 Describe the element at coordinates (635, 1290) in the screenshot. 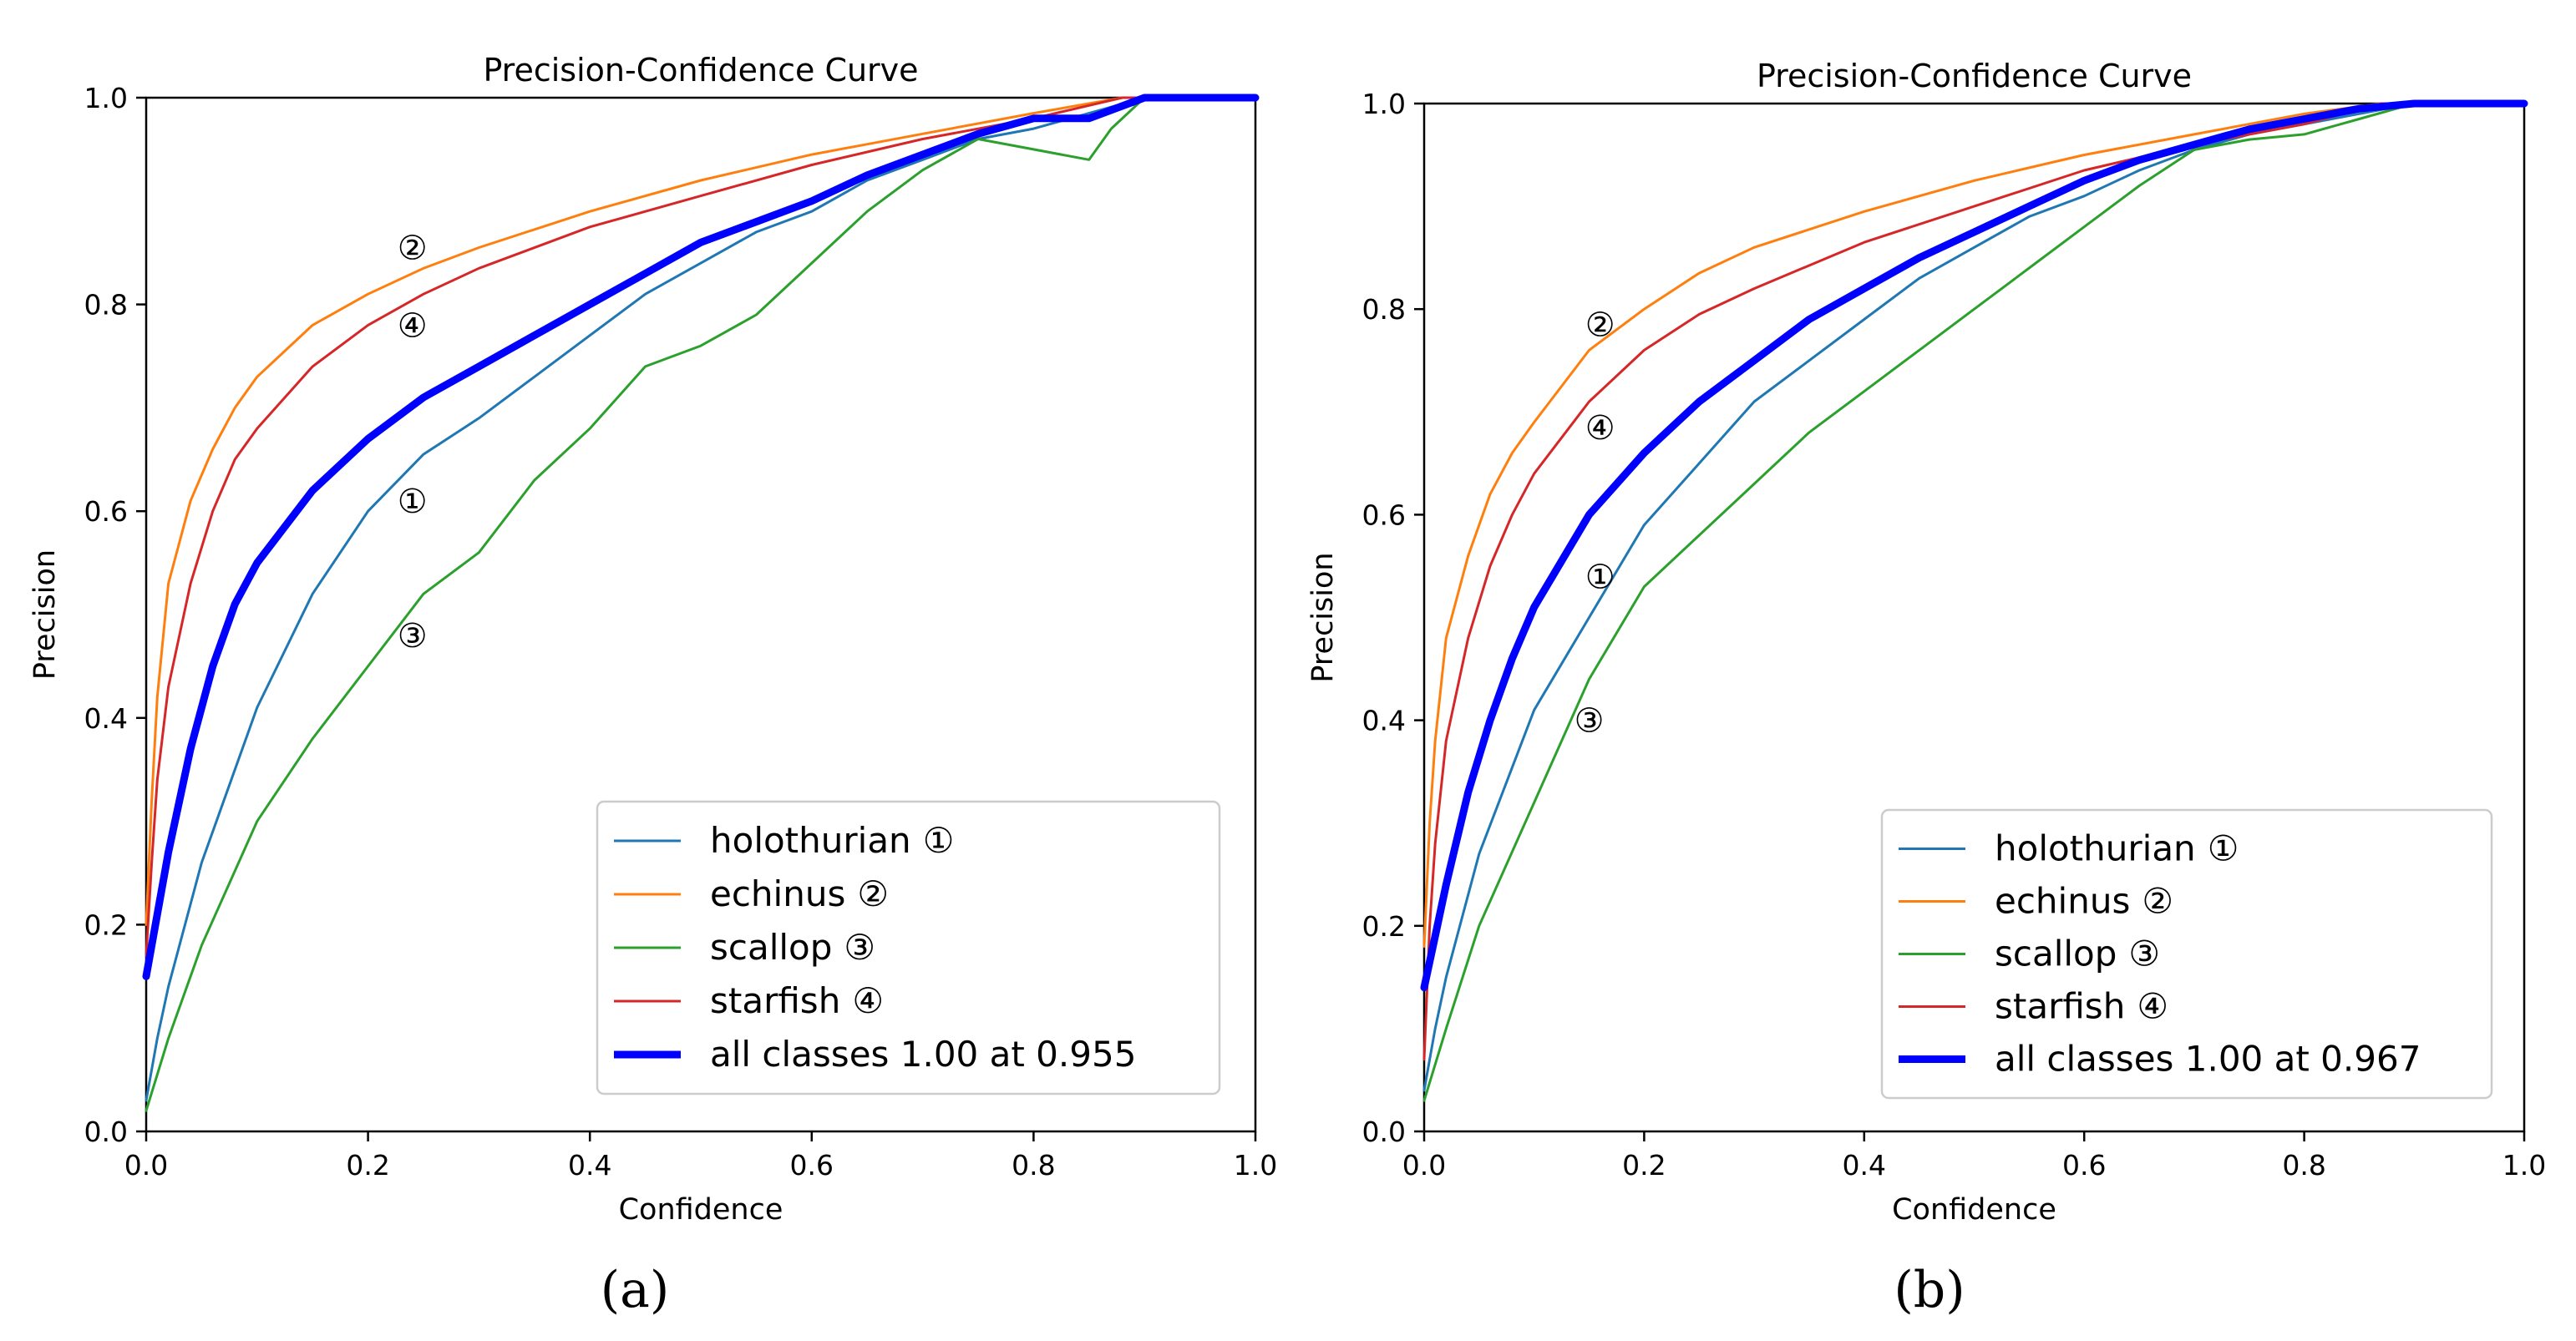

I see `panel-caption: (a)` at that location.